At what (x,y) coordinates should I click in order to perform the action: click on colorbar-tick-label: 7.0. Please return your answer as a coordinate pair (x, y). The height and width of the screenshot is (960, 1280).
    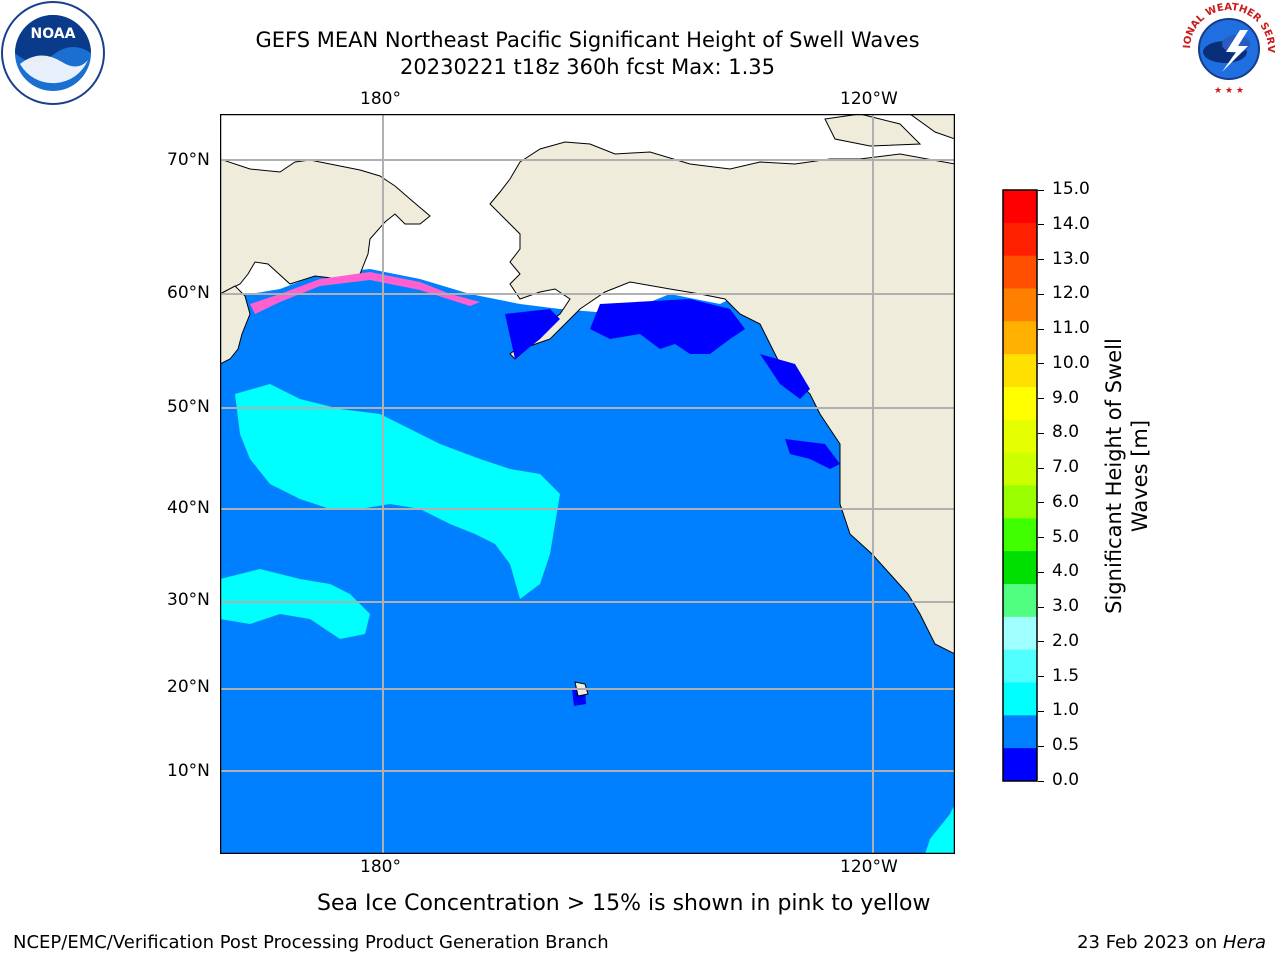
    Looking at the image, I should click on (1066, 467).